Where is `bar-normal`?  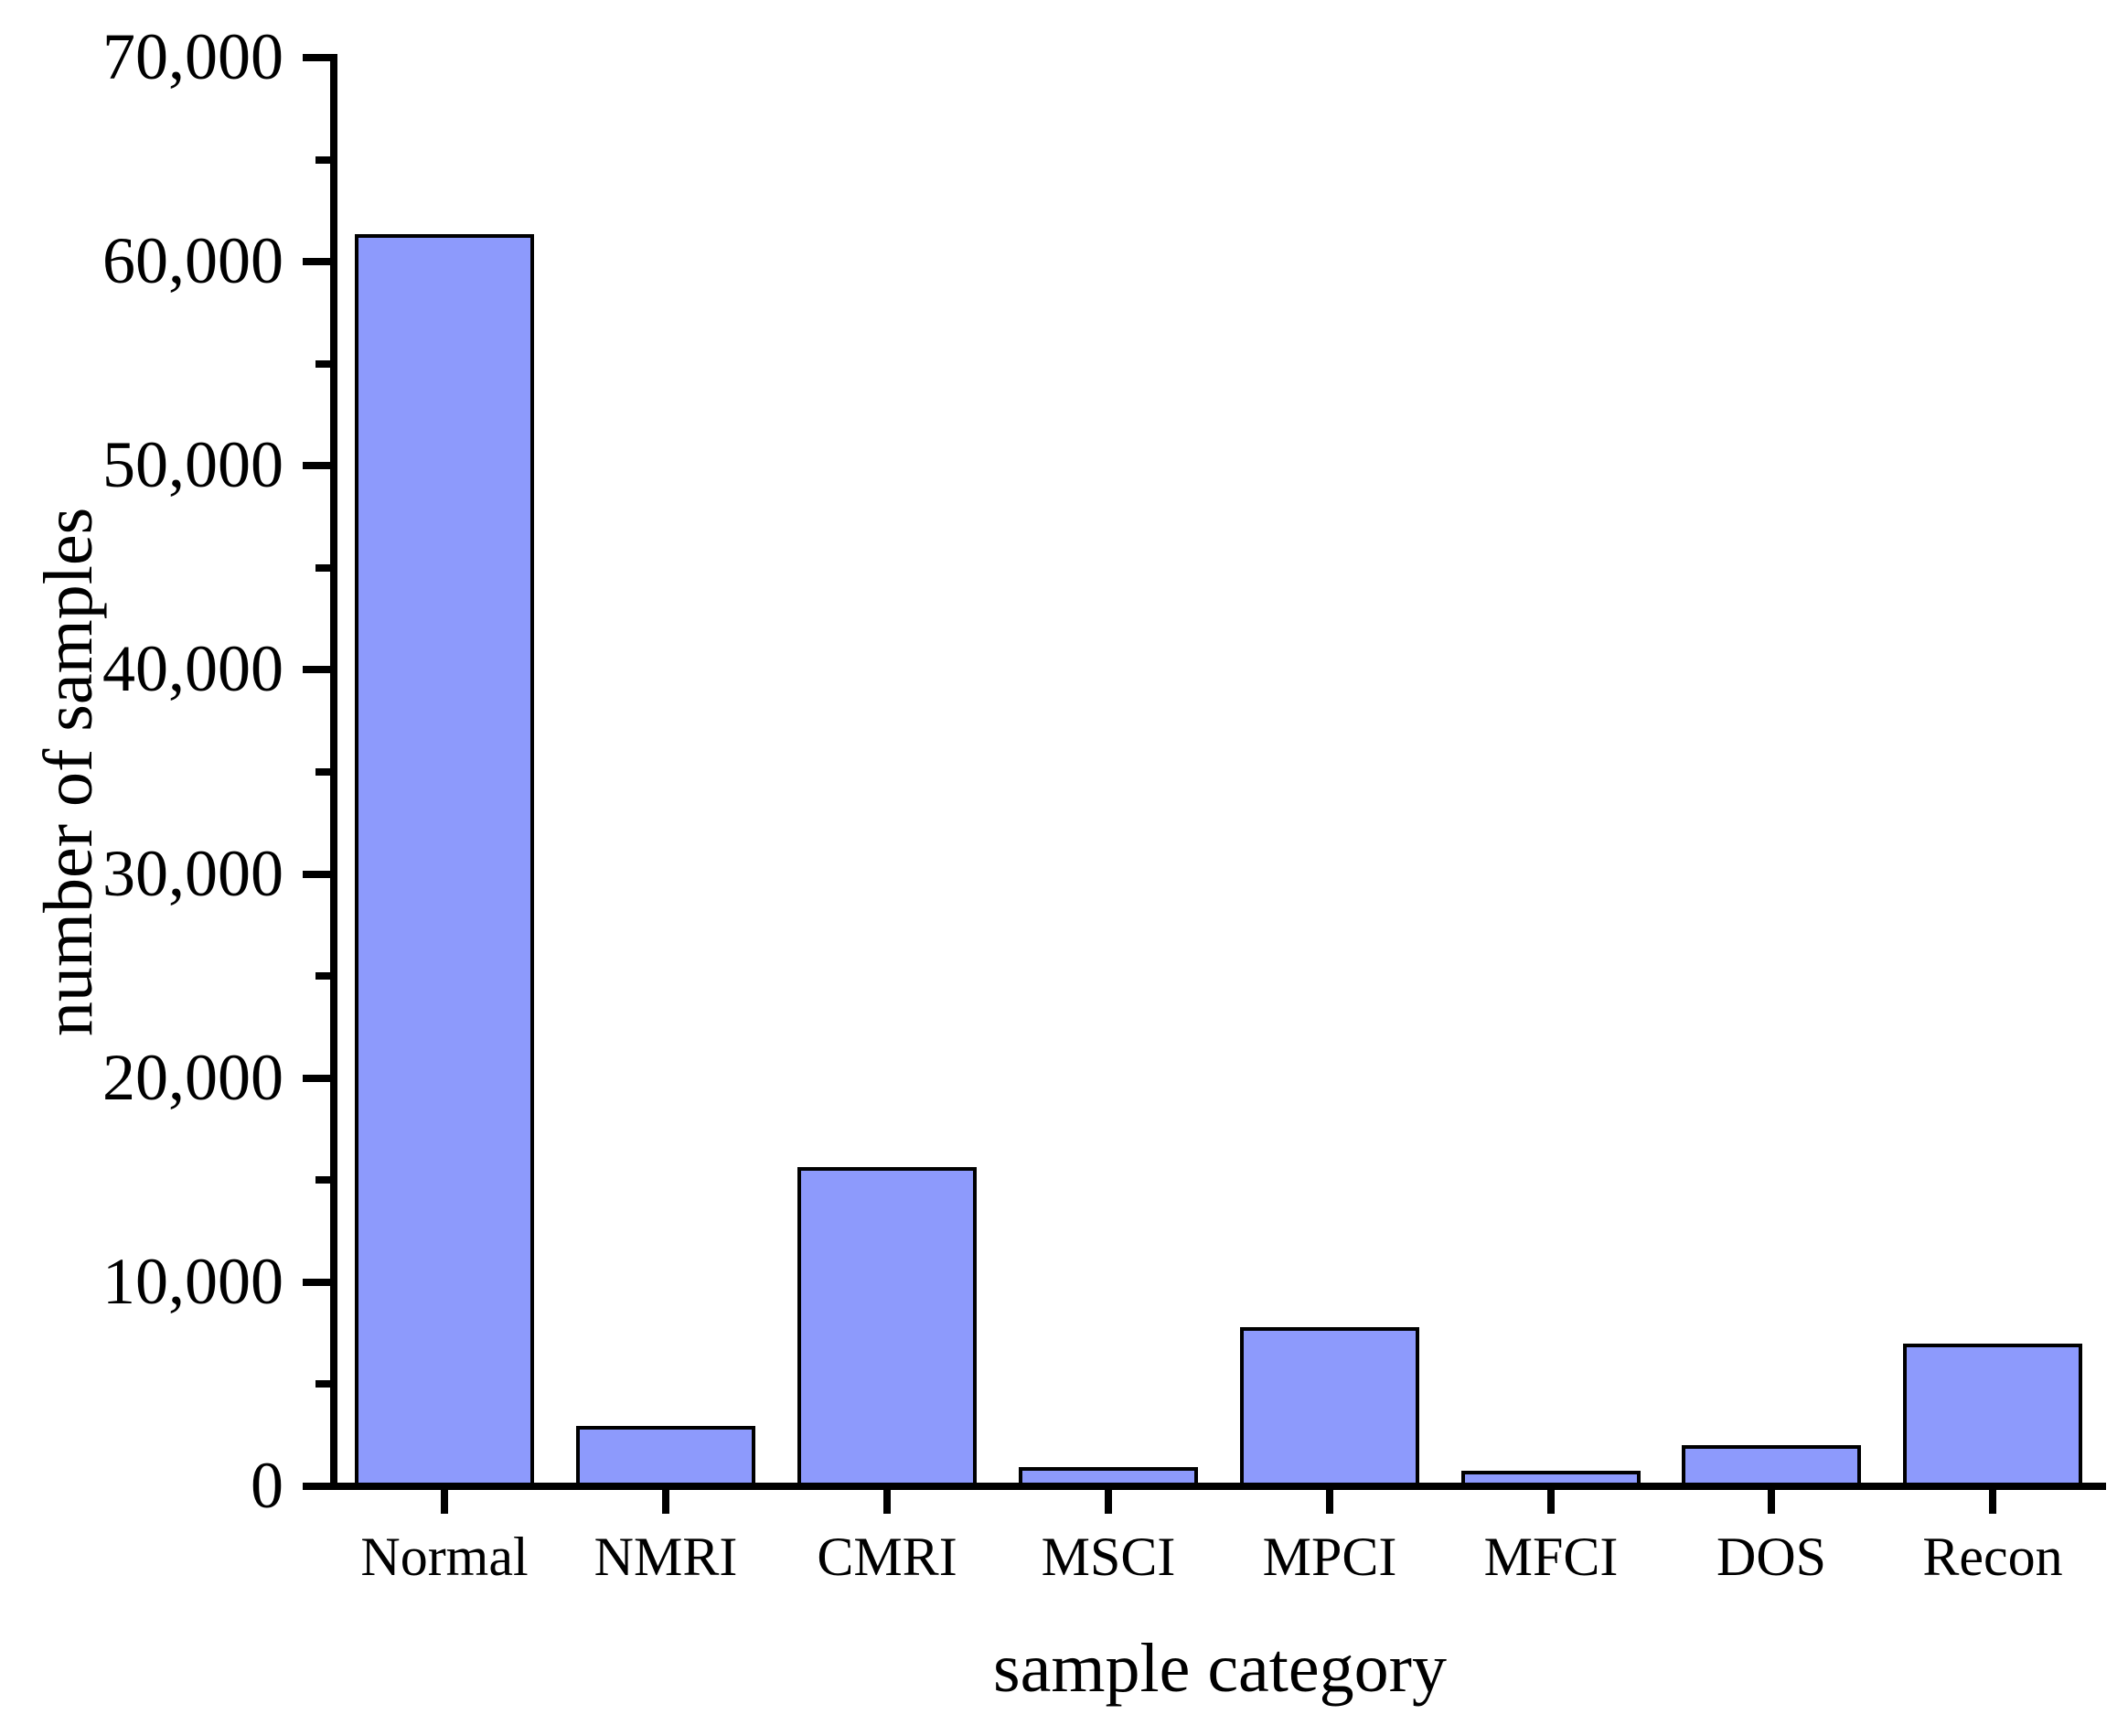 bar-normal is located at coordinates (445, 860).